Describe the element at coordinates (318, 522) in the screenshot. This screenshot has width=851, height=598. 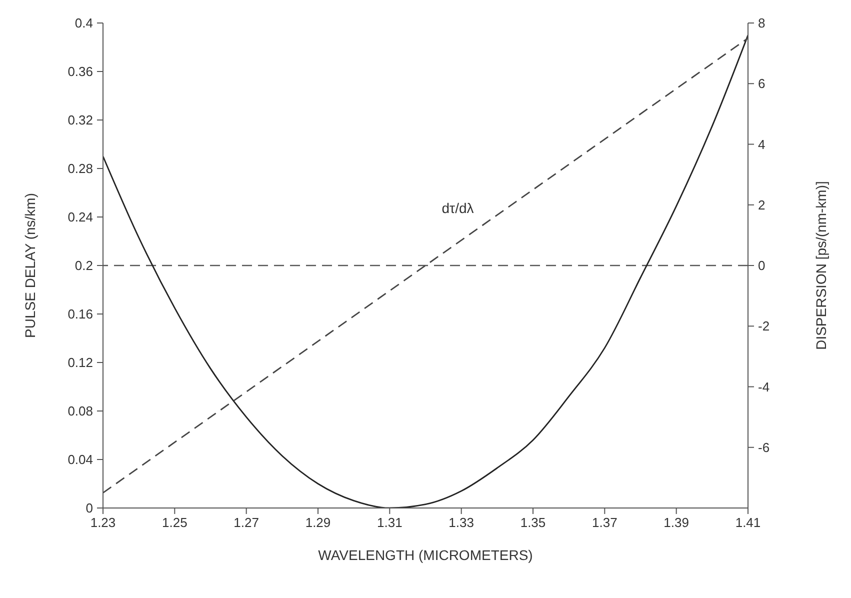
I see `x-tick-label: 1.29` at that location.